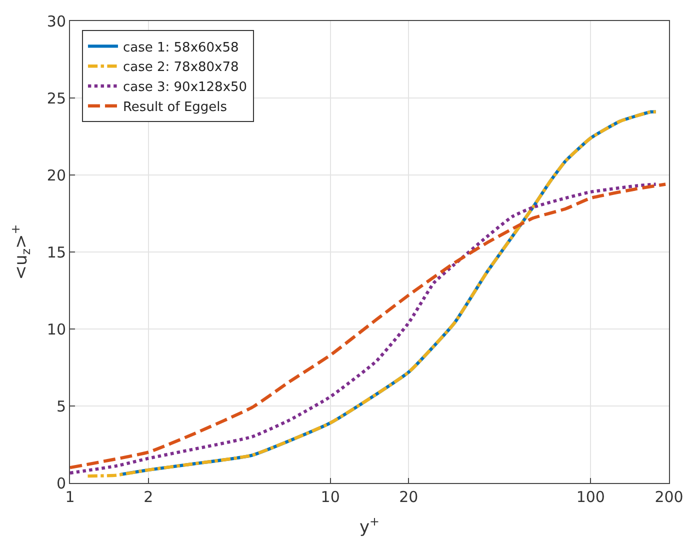 This screenshot has width=695, height=545. I want to click on x-axis-title: y$^{+}$, so click(369, 526).